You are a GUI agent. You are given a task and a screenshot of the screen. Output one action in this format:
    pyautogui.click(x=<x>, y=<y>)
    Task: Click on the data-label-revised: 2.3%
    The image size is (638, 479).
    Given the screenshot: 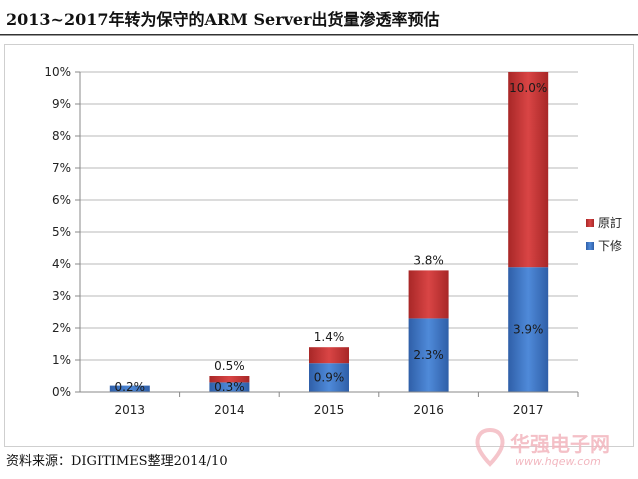 What is the action you would take?
    pyautogui.click(x=428, y=355)
    